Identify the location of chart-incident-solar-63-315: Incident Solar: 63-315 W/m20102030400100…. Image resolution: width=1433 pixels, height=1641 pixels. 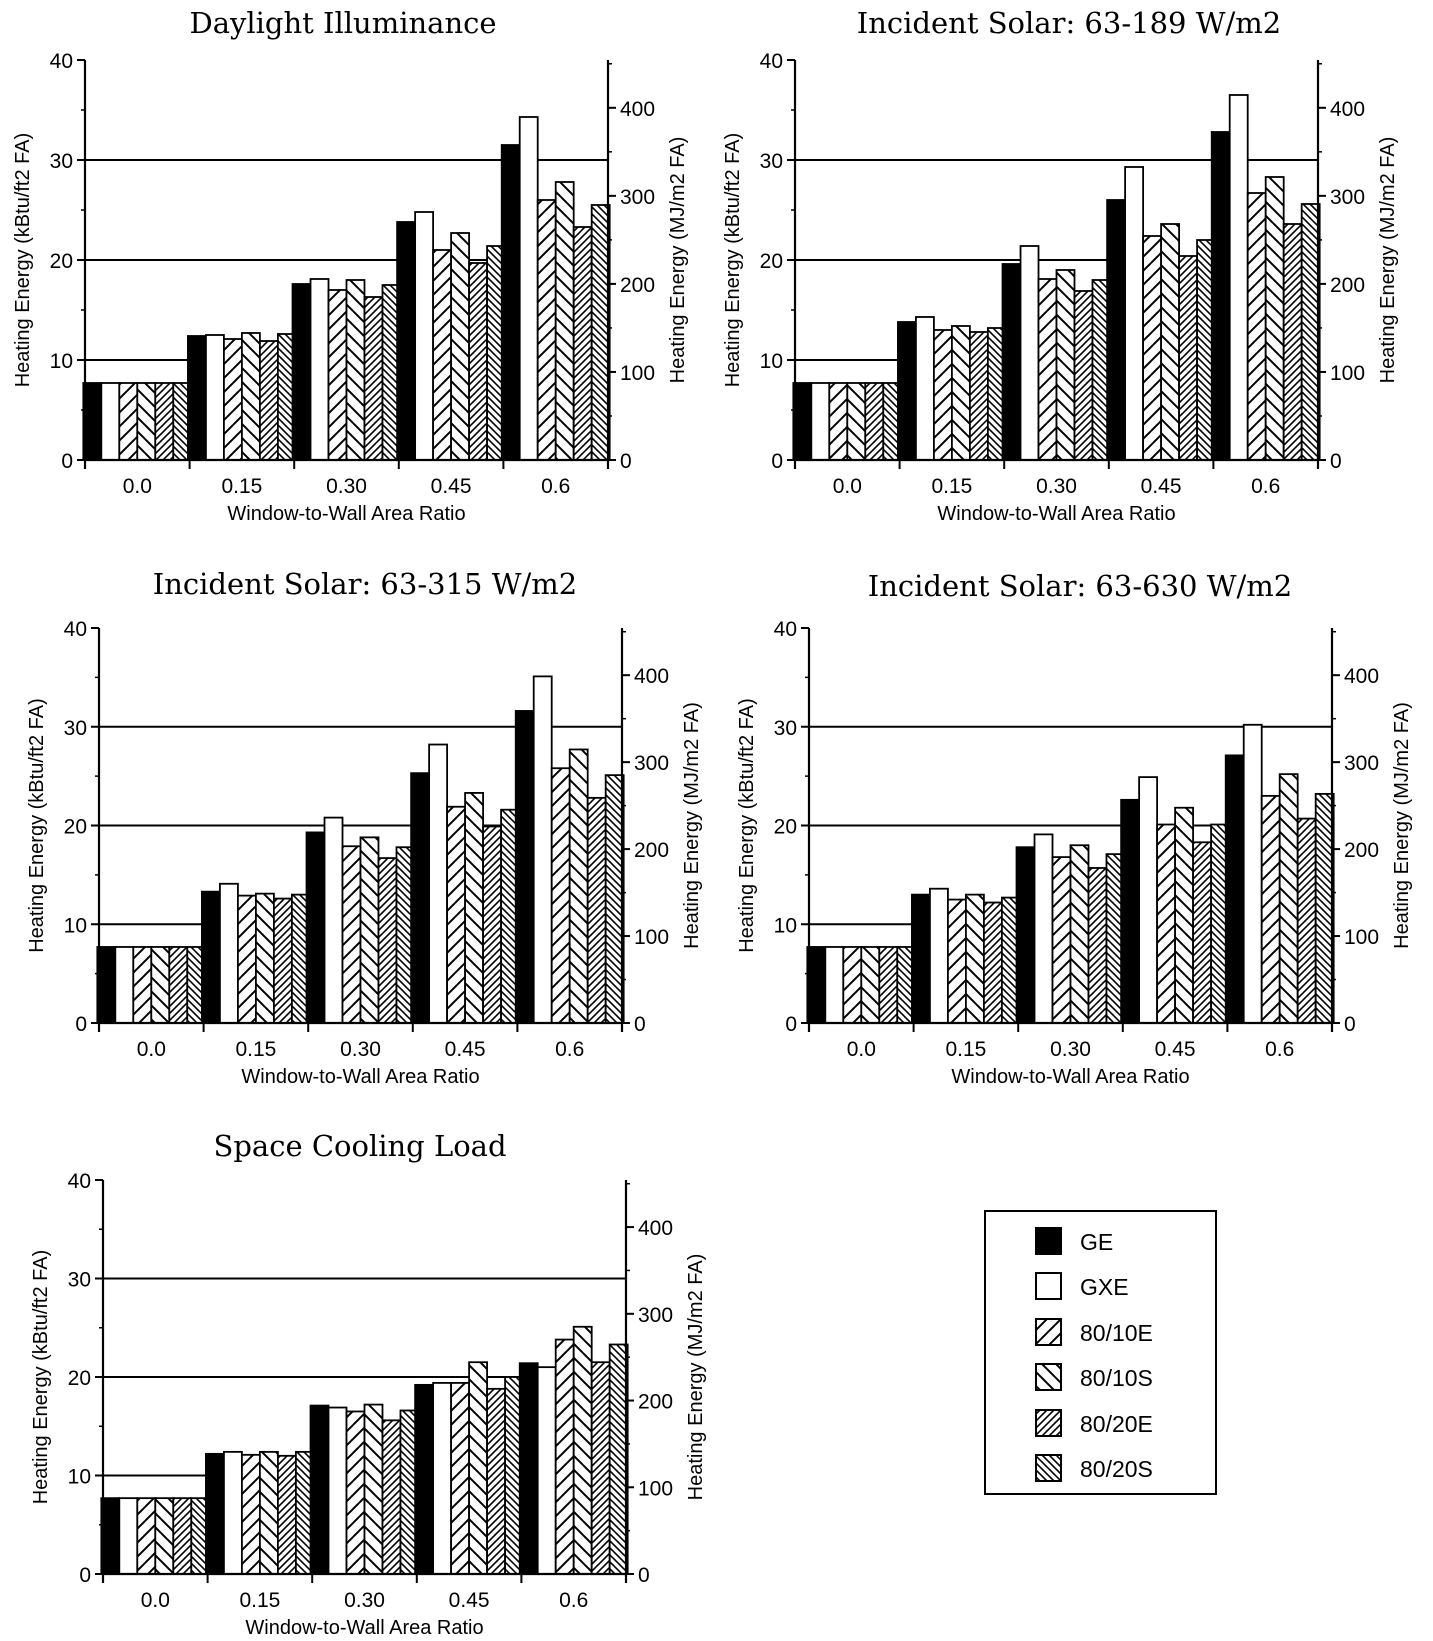
(364, 827).